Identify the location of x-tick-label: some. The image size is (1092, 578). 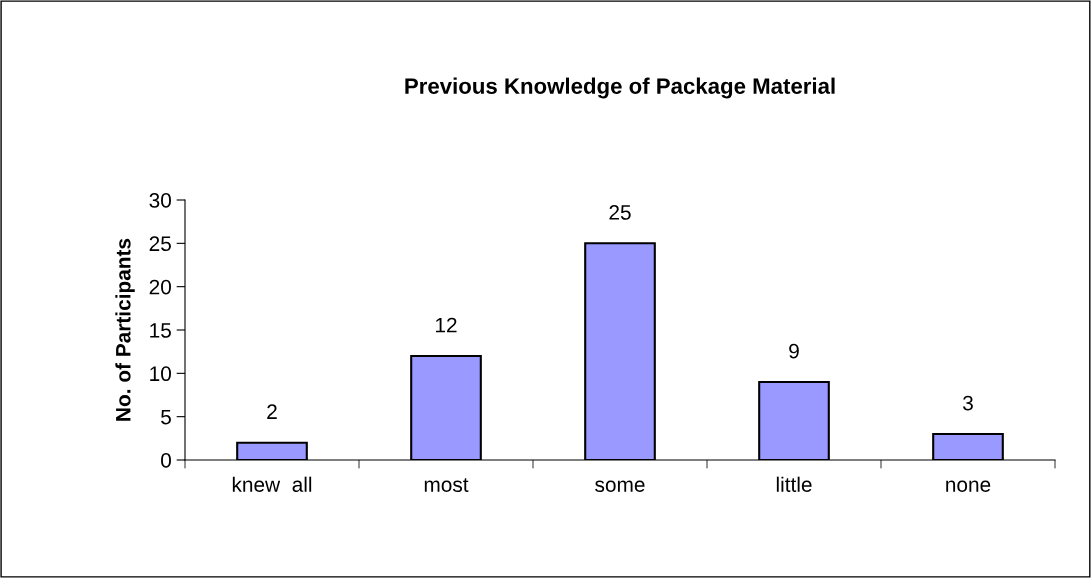
(620, 486).